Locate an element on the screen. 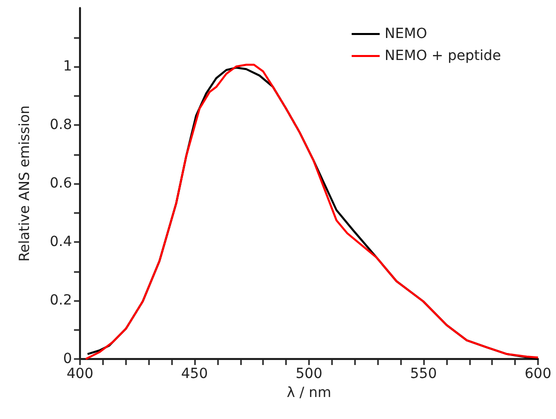 The width and height of the screenshot is (556, 419). x-tick-label: 400 is located at coordinates (80, 374).